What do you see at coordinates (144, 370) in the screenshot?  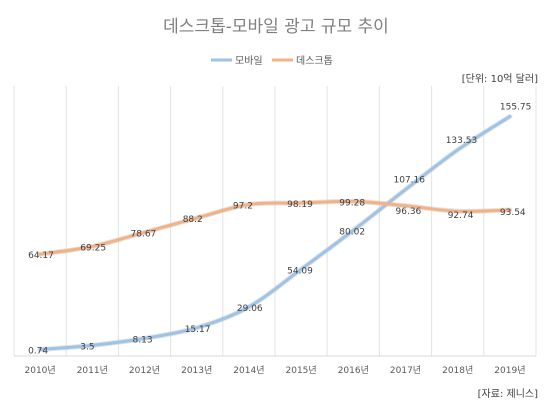 I see `x-tick-label: 2012년` at bounding box center [144, 370].